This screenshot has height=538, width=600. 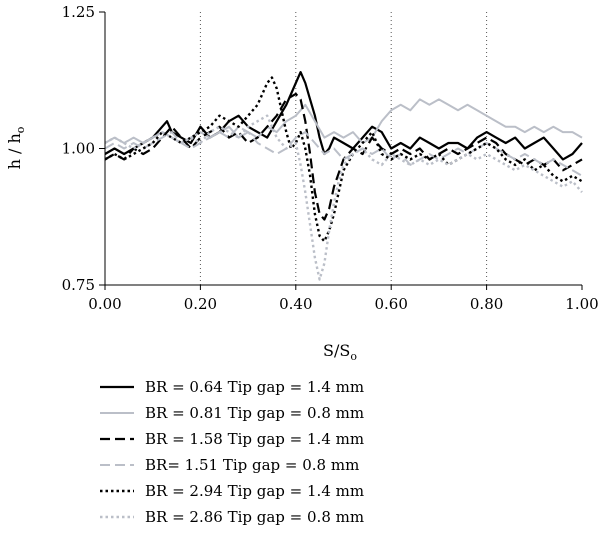 What do you see at coordinates (581, 304) in the screenshot?
I see `x-tick-label: 1.00` at bounding box center [581, 304].